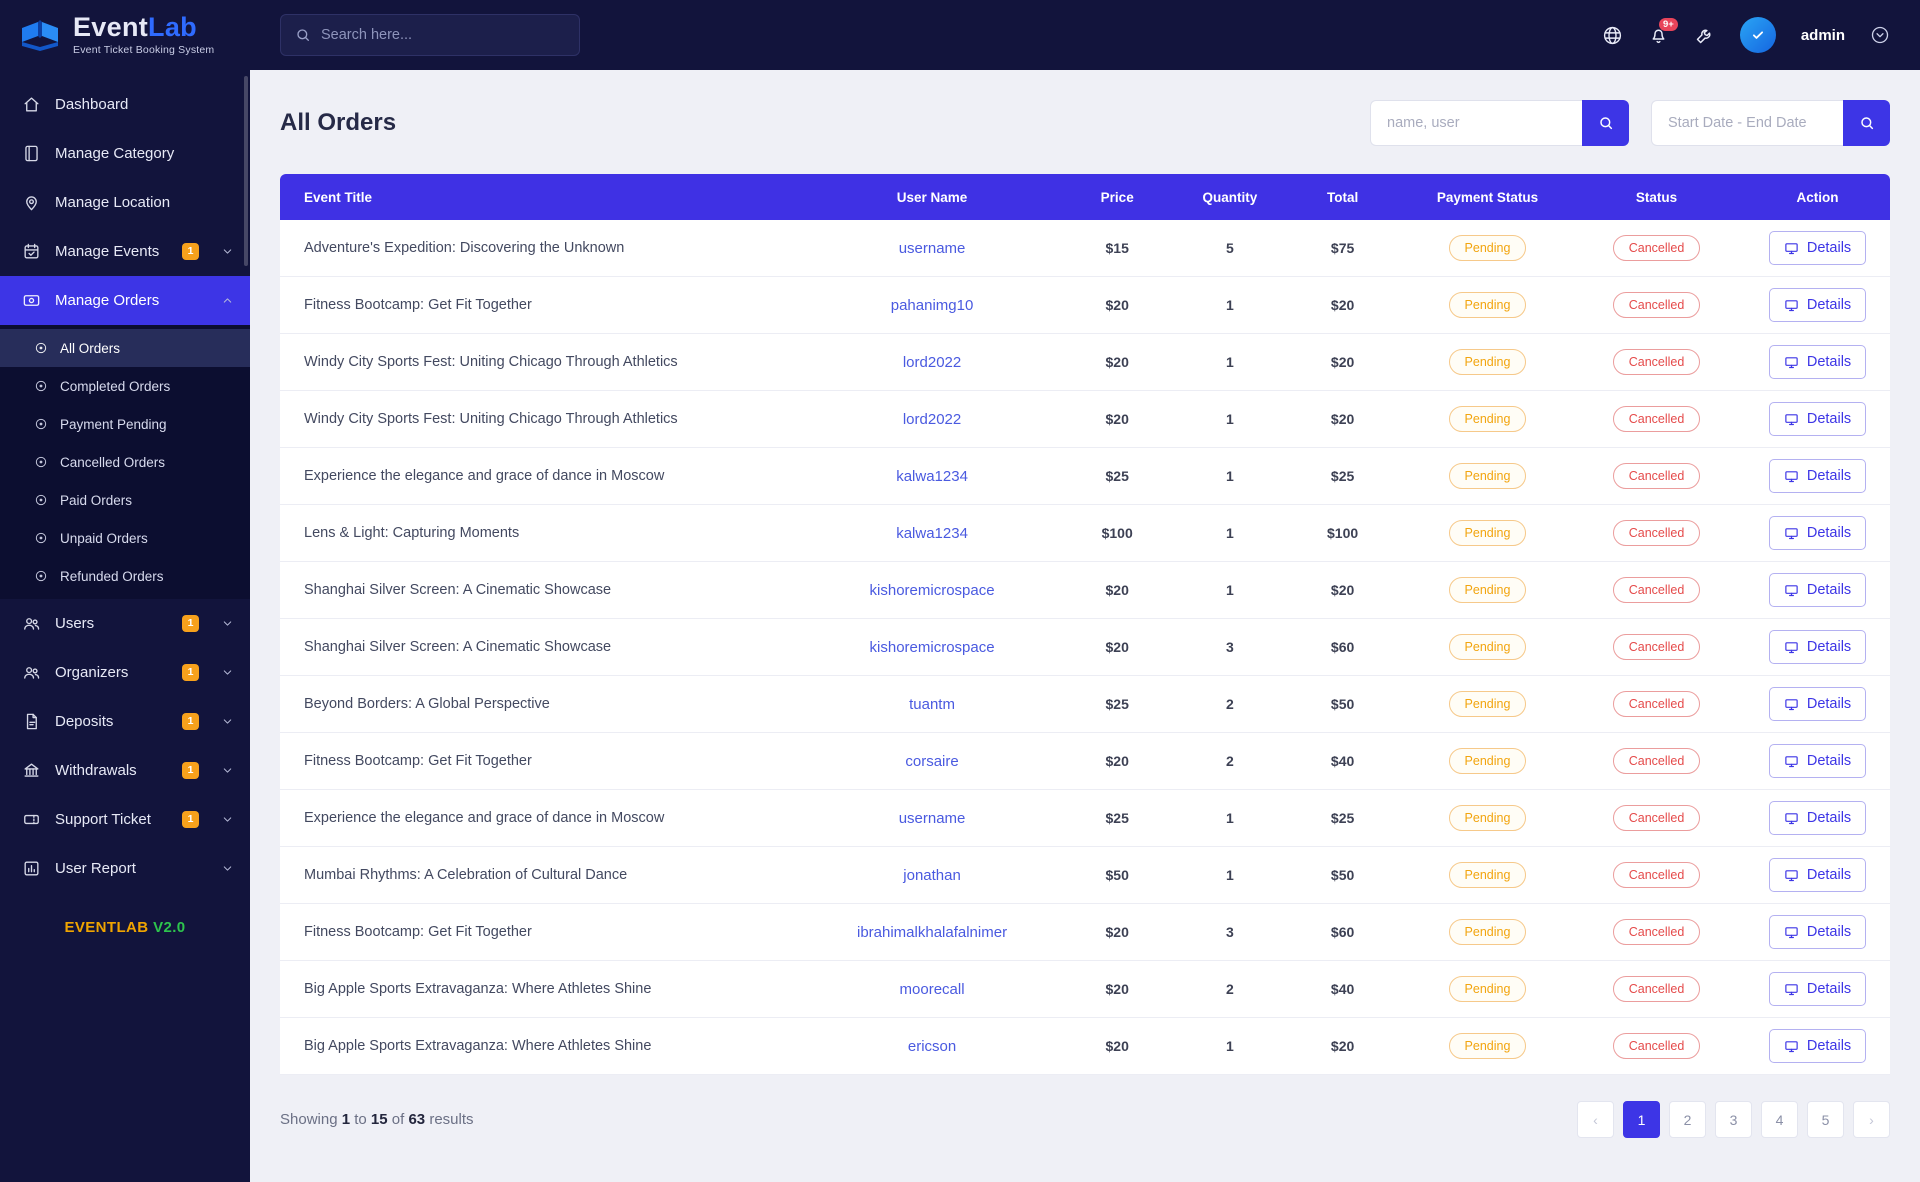 The image size is (1920, 1182). What do you see at coordinates (1117, 197) in the screenshot?
I see `column-header-price: Price` at bounding box center [1117, 197].